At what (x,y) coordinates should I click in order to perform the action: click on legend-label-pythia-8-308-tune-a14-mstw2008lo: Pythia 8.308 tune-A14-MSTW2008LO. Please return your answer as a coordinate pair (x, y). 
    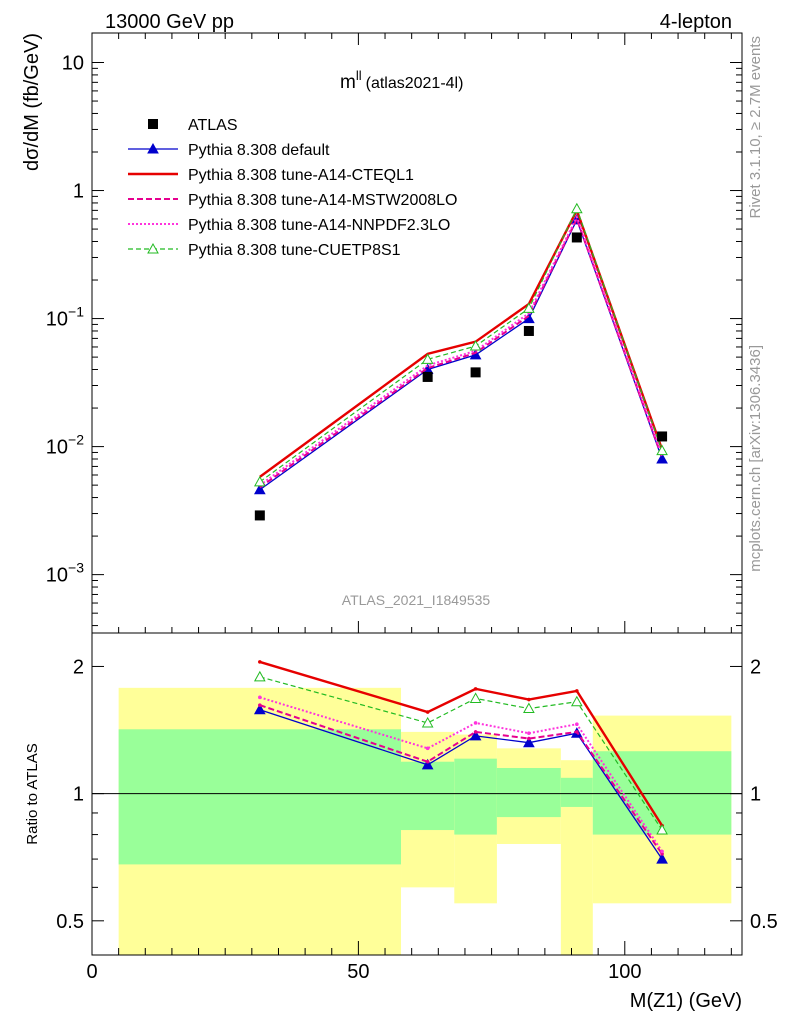
    Looking at the image, I should click on (322, 200).